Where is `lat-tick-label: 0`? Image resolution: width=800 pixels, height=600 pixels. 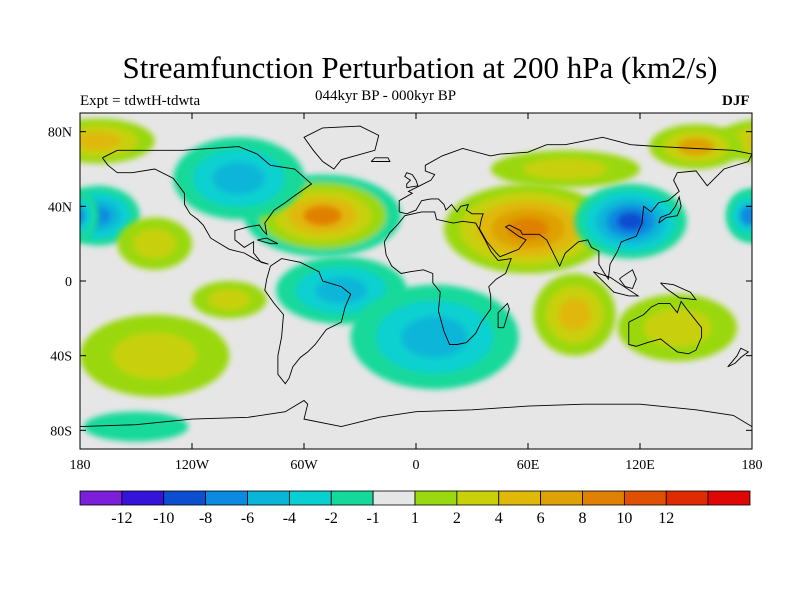
lat-tick-label: 0 is located at coordinates (68, 282).